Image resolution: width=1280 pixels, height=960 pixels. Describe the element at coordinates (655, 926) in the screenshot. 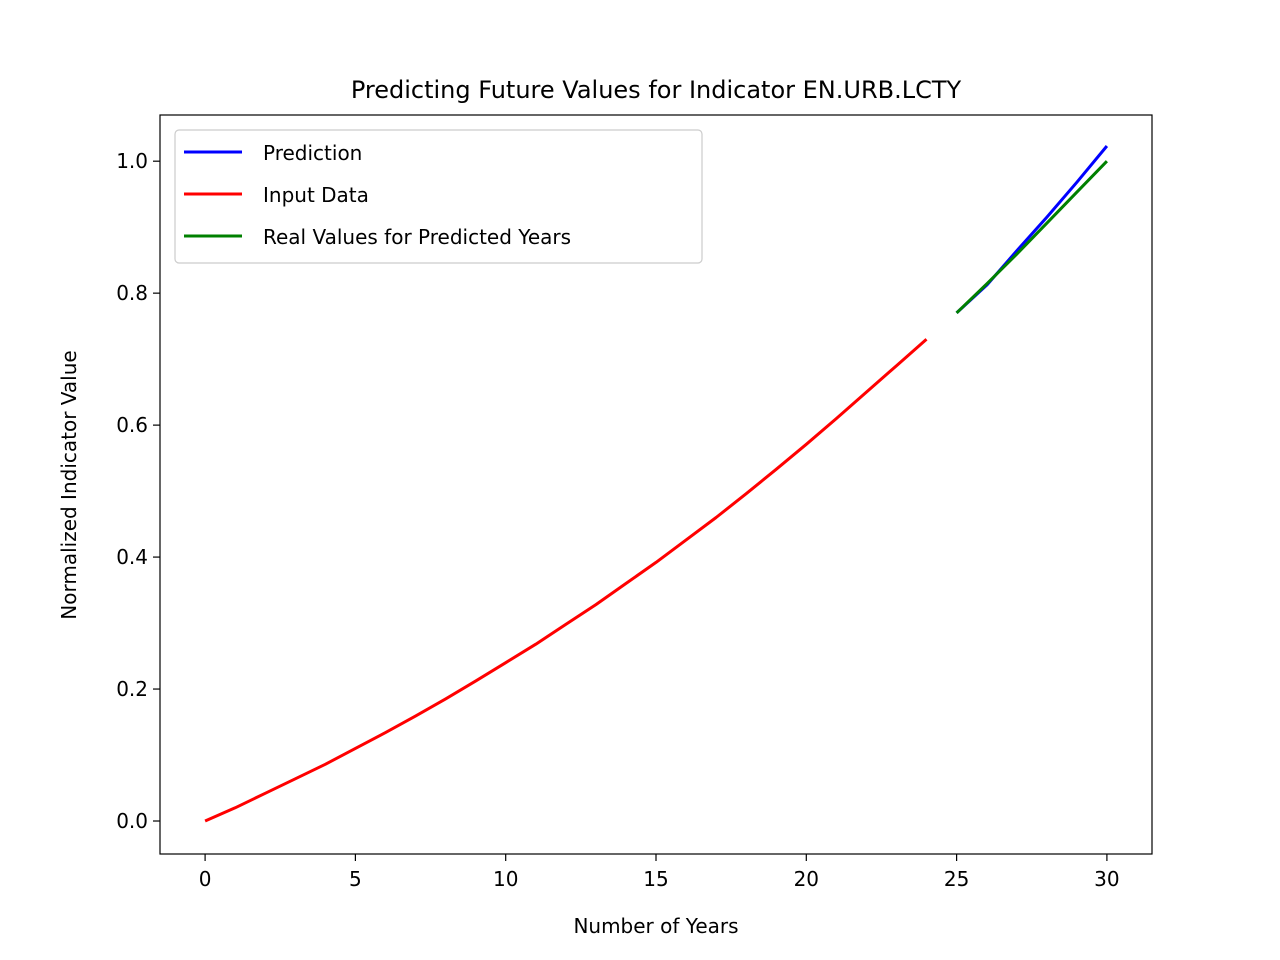

I see `x-axis-label: Number of Years` at that location.